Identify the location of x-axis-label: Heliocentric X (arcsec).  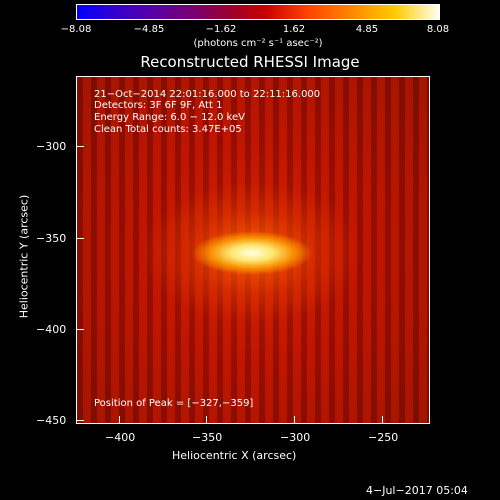
(234, 455).